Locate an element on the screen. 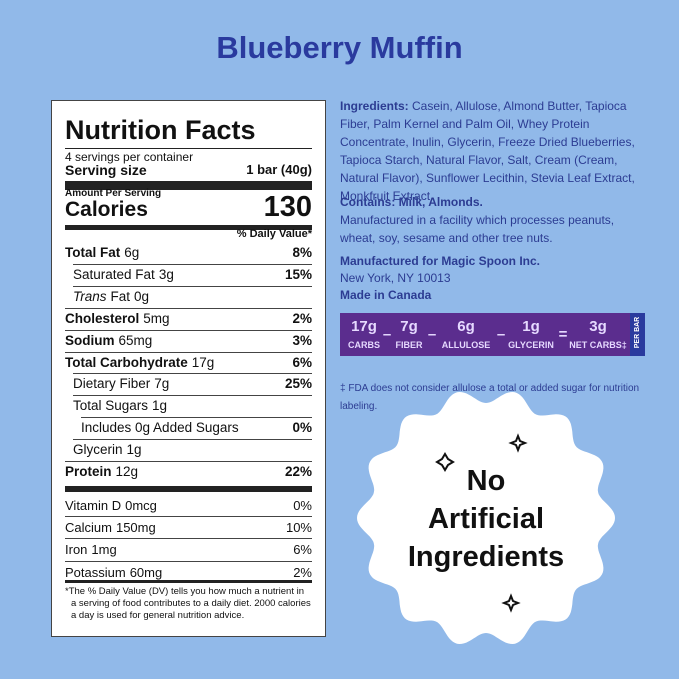 The height and width of the screenshot is (679, 679). badge-line: No is located at coordinates (486, 481).